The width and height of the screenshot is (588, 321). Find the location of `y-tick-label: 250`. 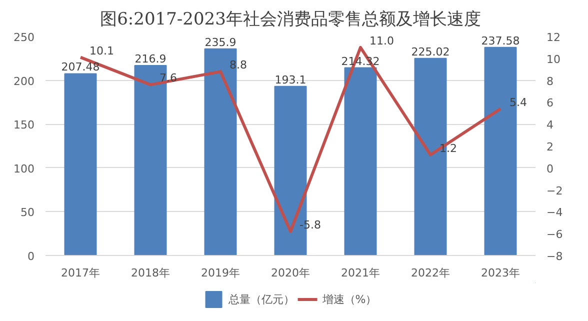

y-tick-label: 250 is located at coordinates (24, 37).